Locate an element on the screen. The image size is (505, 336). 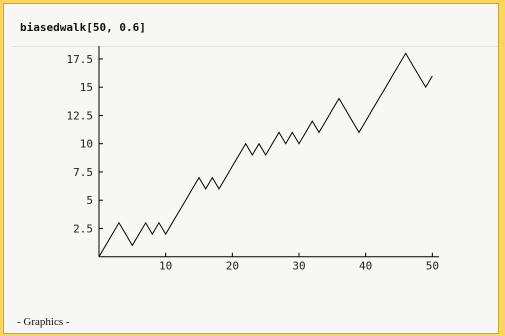
y-tick-label: 5 is located at coordinates (89, 200).